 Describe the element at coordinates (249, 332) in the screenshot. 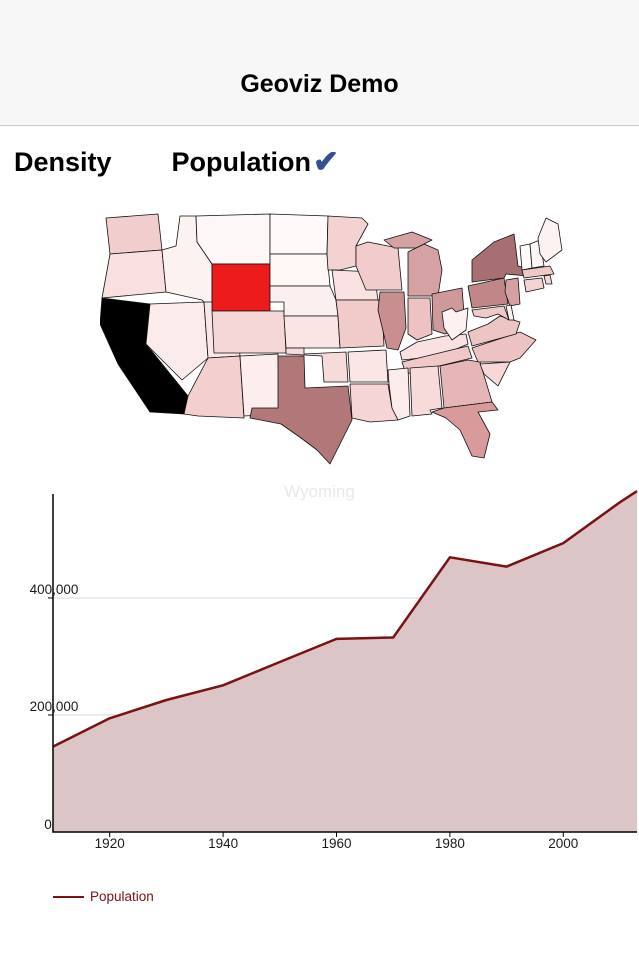

I see `state-CO: Colorado` at that location.